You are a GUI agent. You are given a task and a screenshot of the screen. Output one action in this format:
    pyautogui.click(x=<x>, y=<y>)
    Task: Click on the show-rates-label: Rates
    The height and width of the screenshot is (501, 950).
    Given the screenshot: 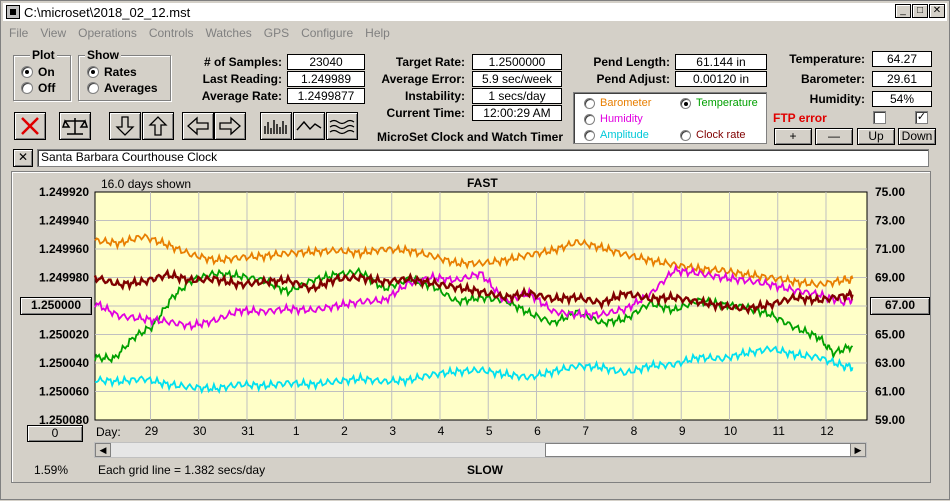 What is the action you would take?
    pyautogui.click(x=120, y=72)
    